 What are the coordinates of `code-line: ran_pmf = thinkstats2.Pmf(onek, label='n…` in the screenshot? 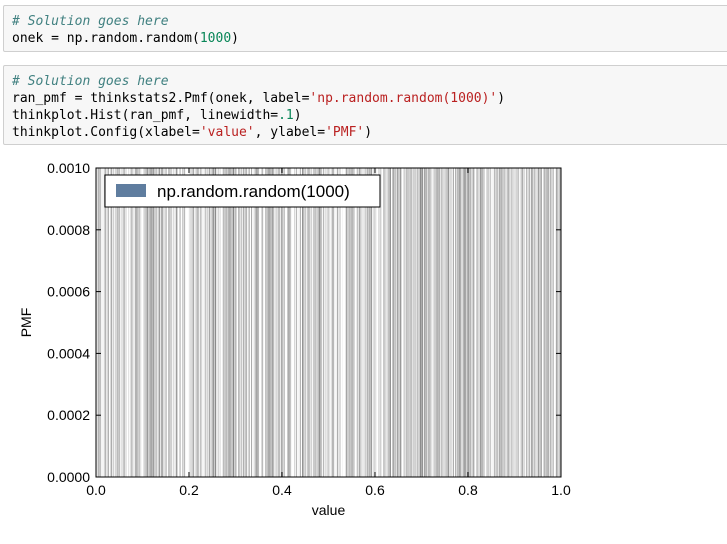 It's located at (368, 98).